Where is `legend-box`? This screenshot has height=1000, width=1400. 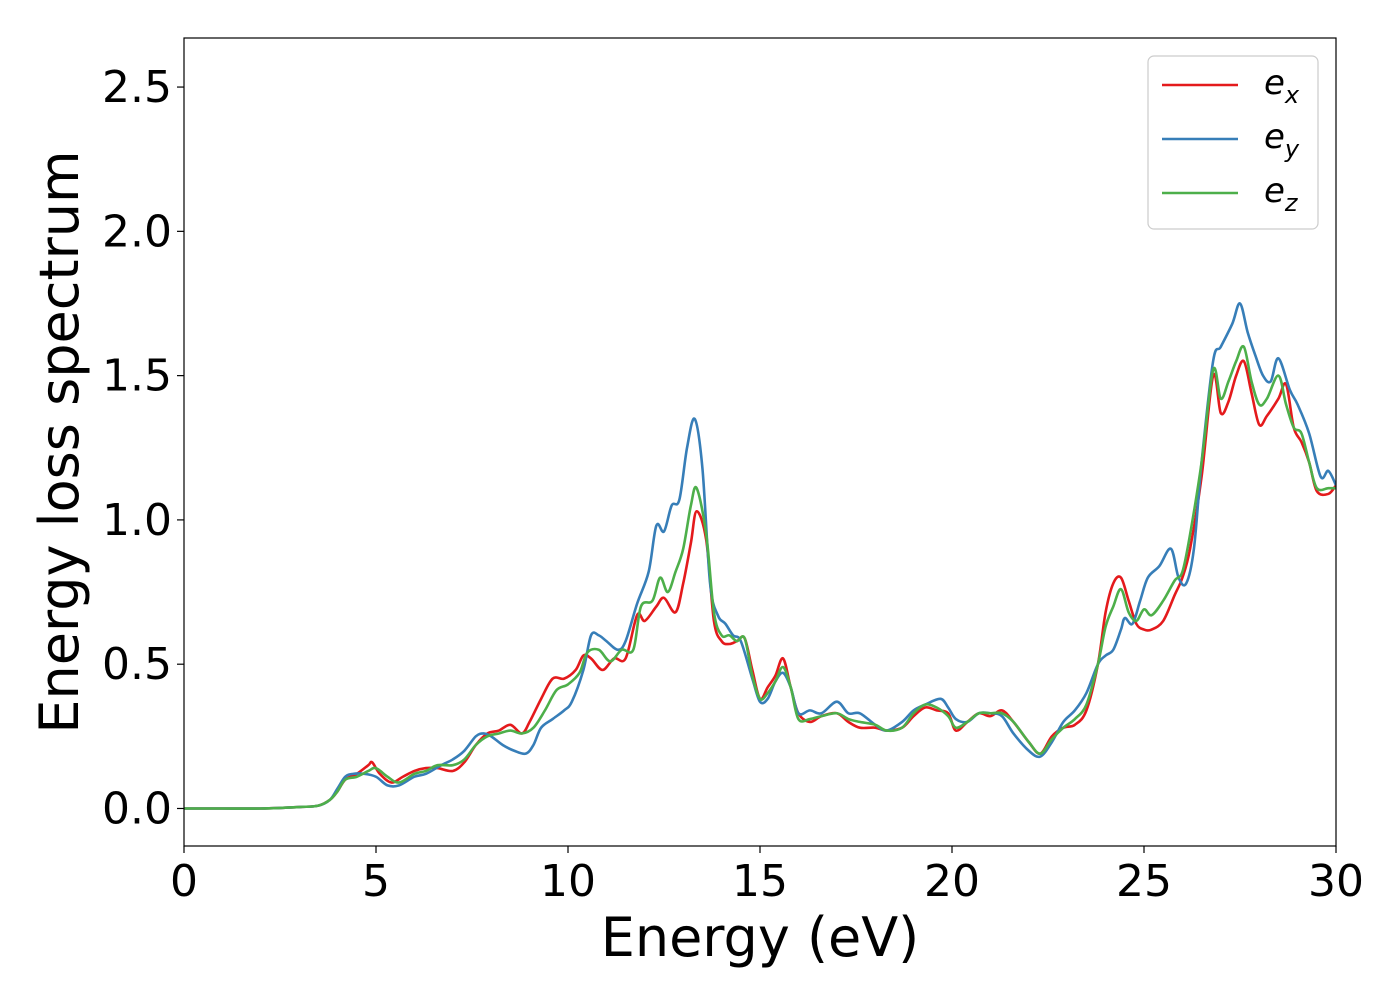 legend-box is located at coordinates (1233, 142).